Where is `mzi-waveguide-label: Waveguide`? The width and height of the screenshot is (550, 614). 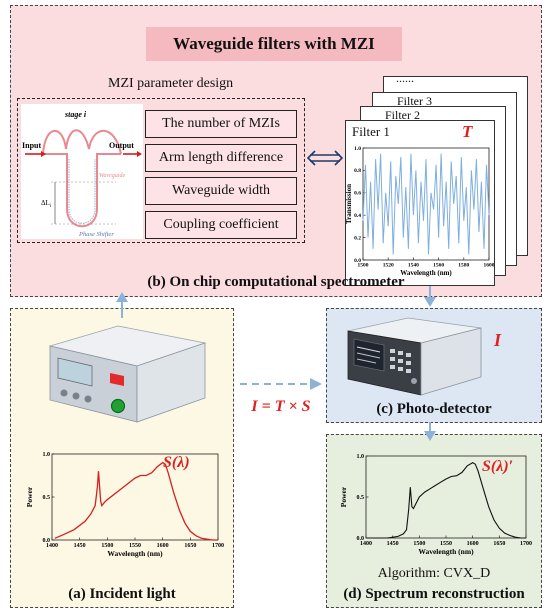
mzi-waveguide-label: Waveguide is located at coordinates (112, 176).